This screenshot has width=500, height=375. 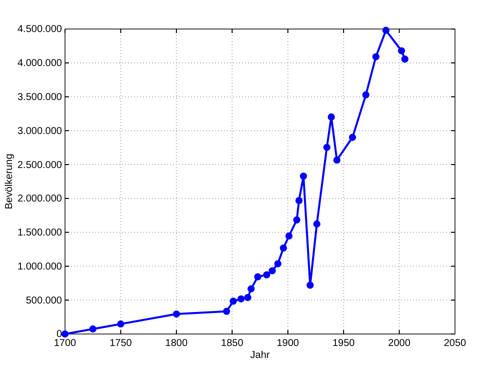 I want to click on x-tick-label: 2050, so click(x=455, y=343).